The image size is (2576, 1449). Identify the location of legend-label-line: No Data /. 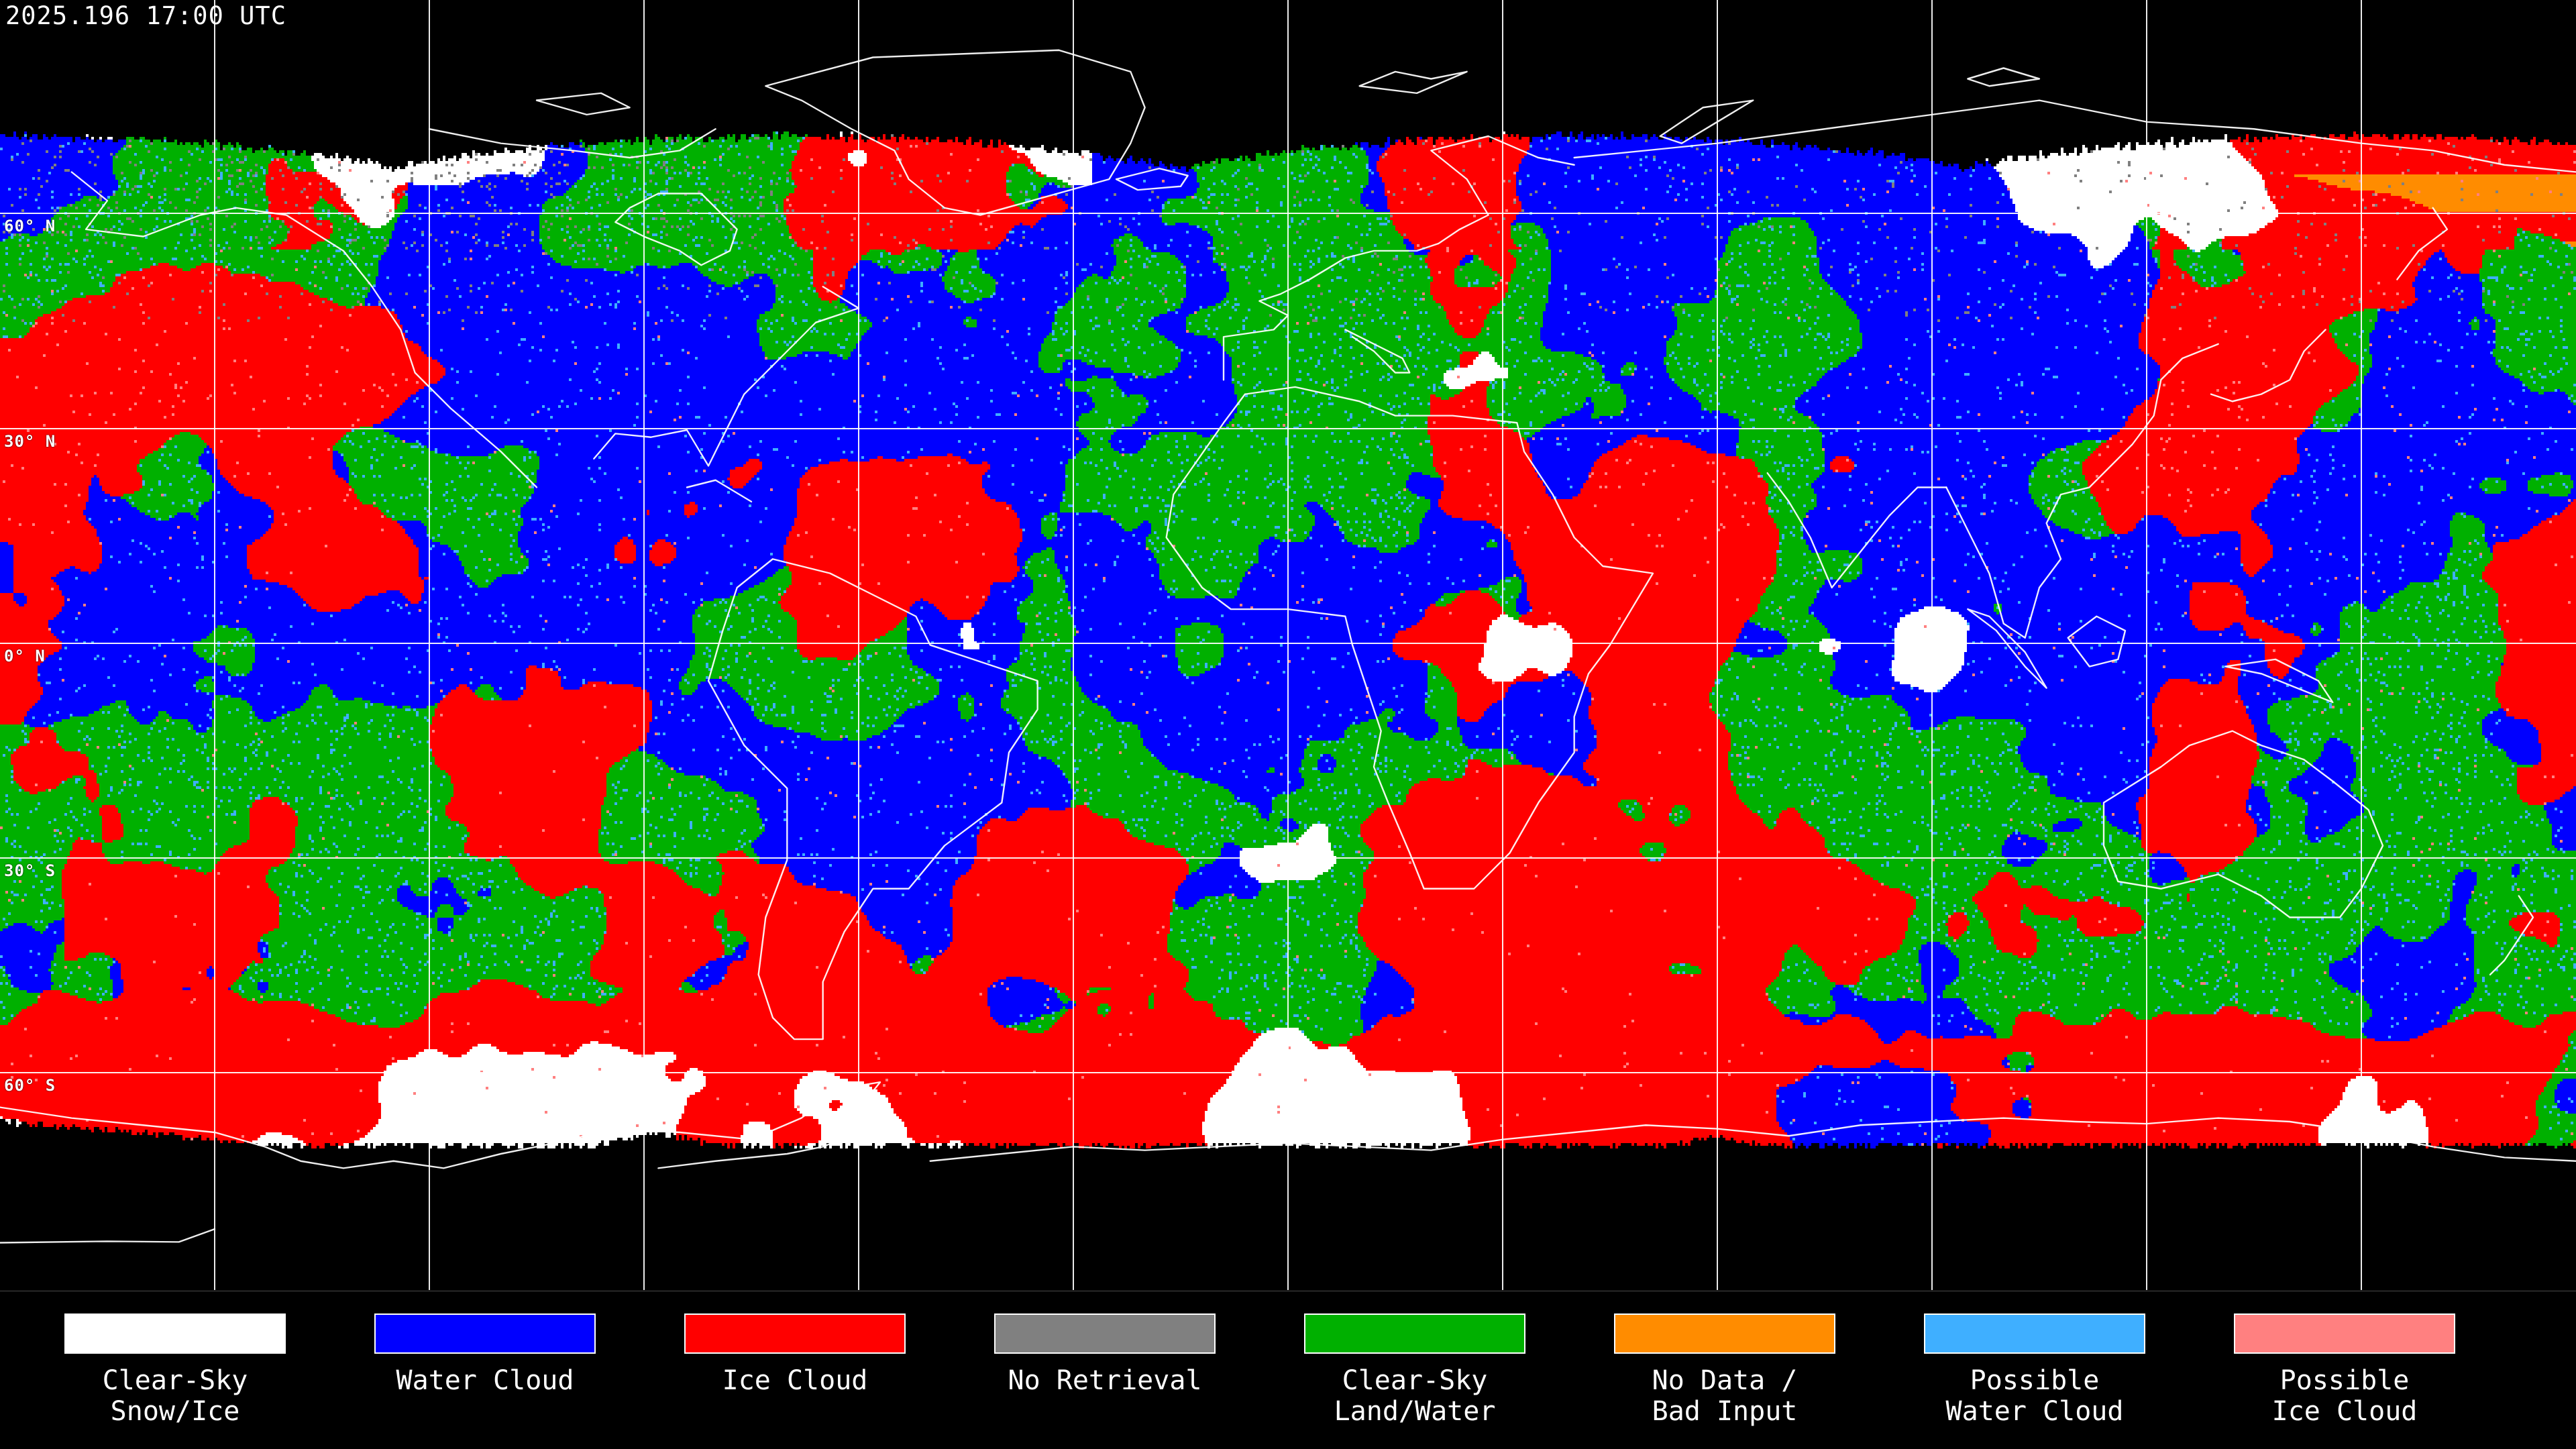
(1725, 1380).